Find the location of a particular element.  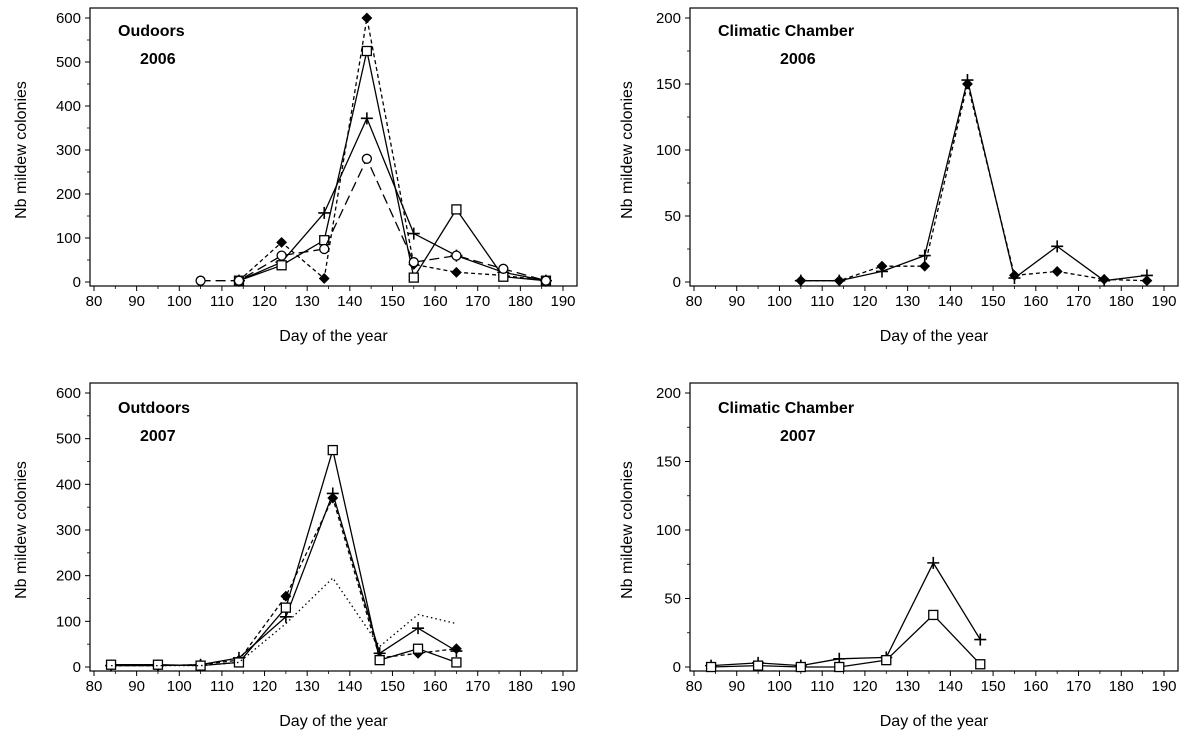

panel2-subtitle: 2006 is located at coordinates (798, 59).